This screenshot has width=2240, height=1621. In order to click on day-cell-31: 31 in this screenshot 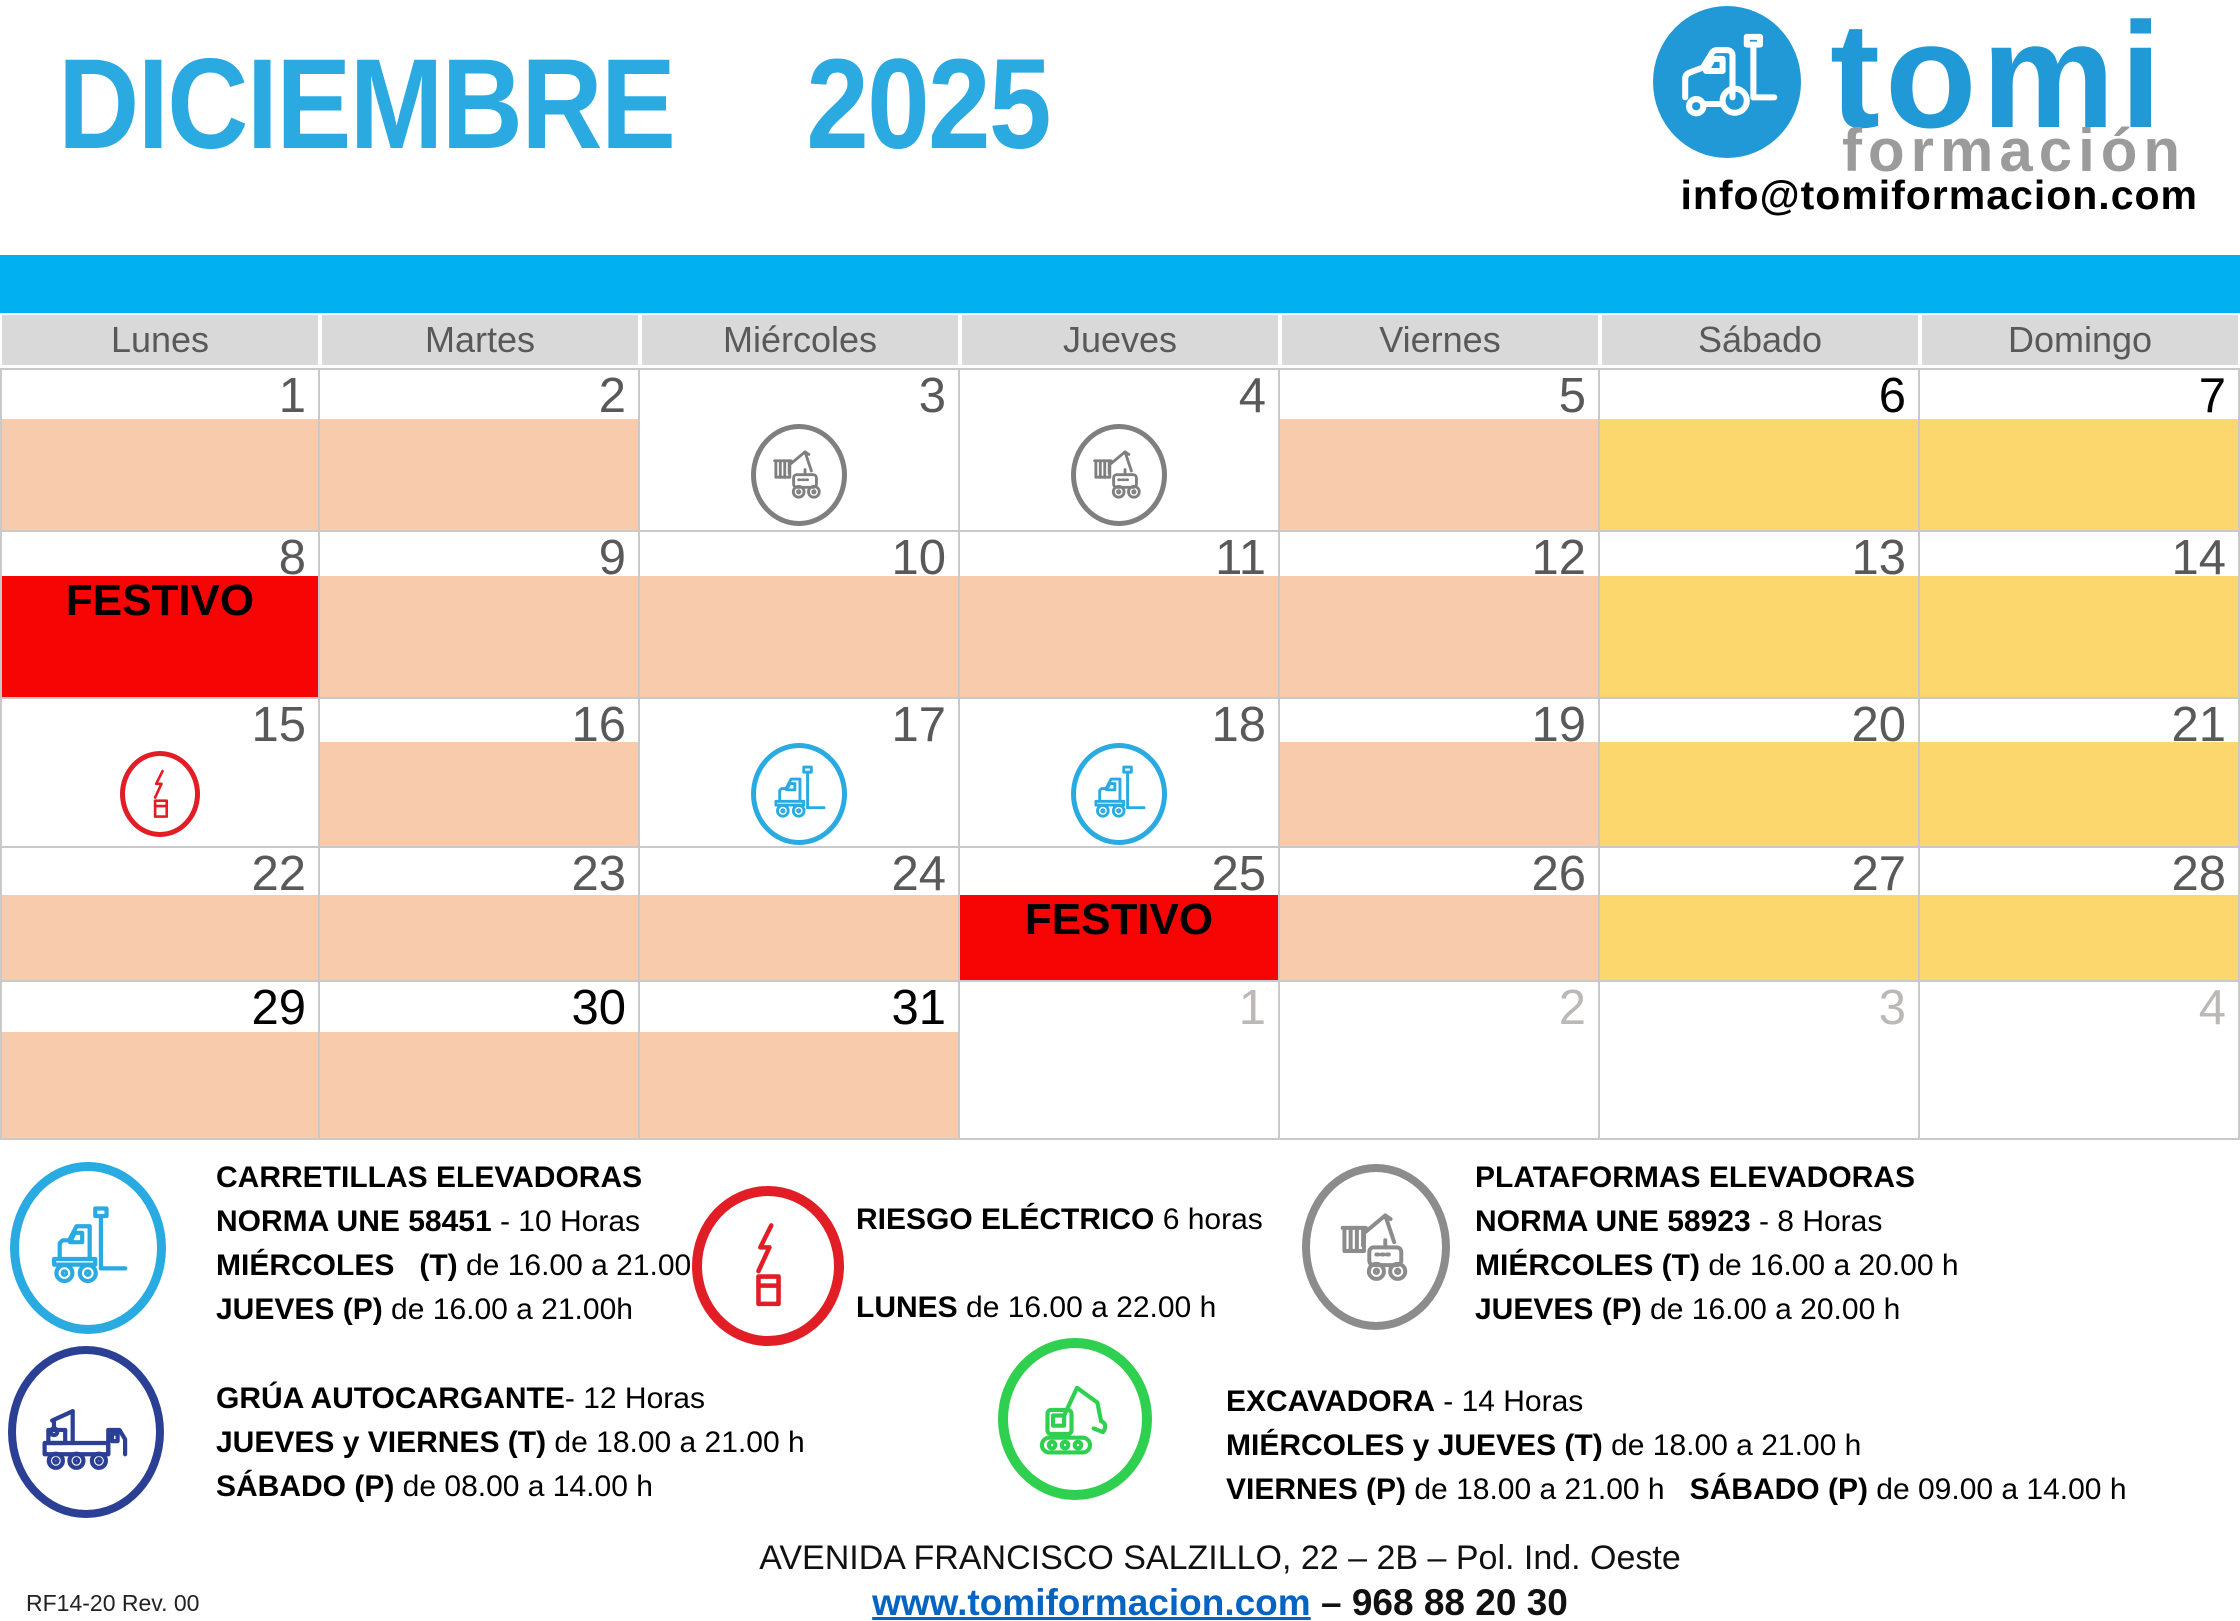, I will do `click(800, 1060)`.